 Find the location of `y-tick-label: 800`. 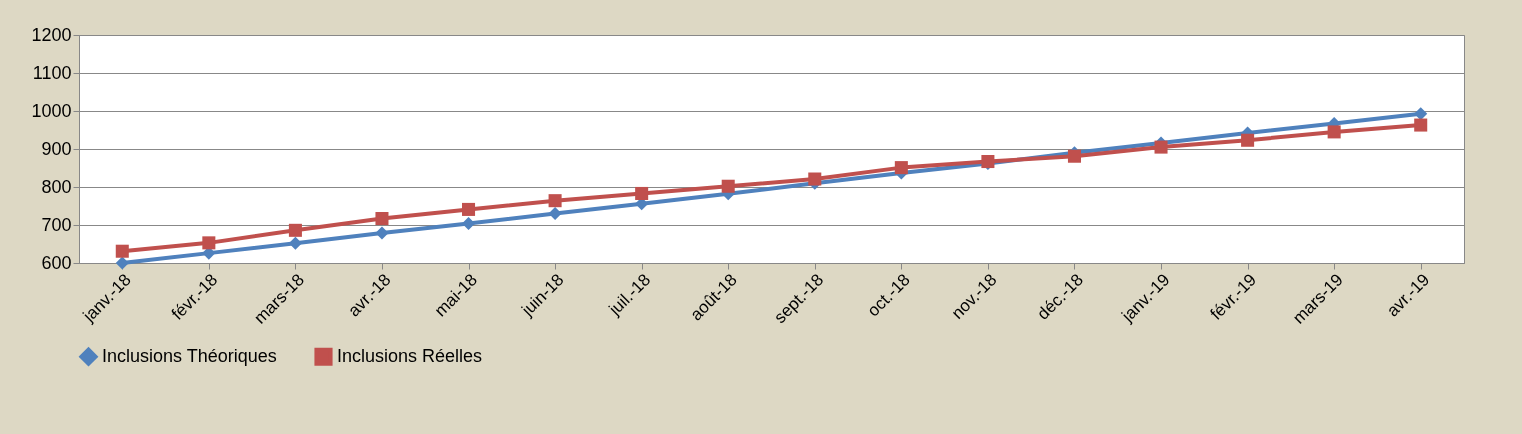

y-tick-label: 800 is located at coordinates (56, 186).